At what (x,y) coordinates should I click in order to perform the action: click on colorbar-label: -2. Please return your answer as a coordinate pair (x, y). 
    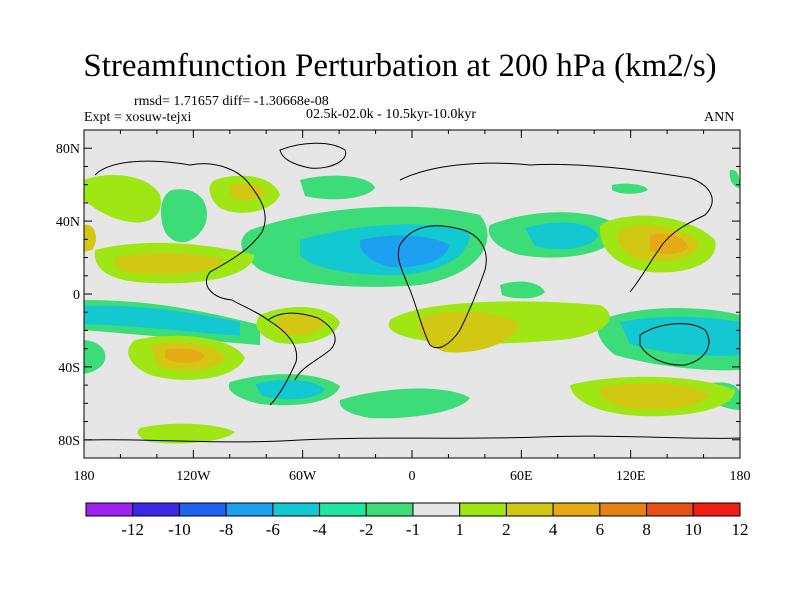
    Looking at the image, I should click on (366, 529).